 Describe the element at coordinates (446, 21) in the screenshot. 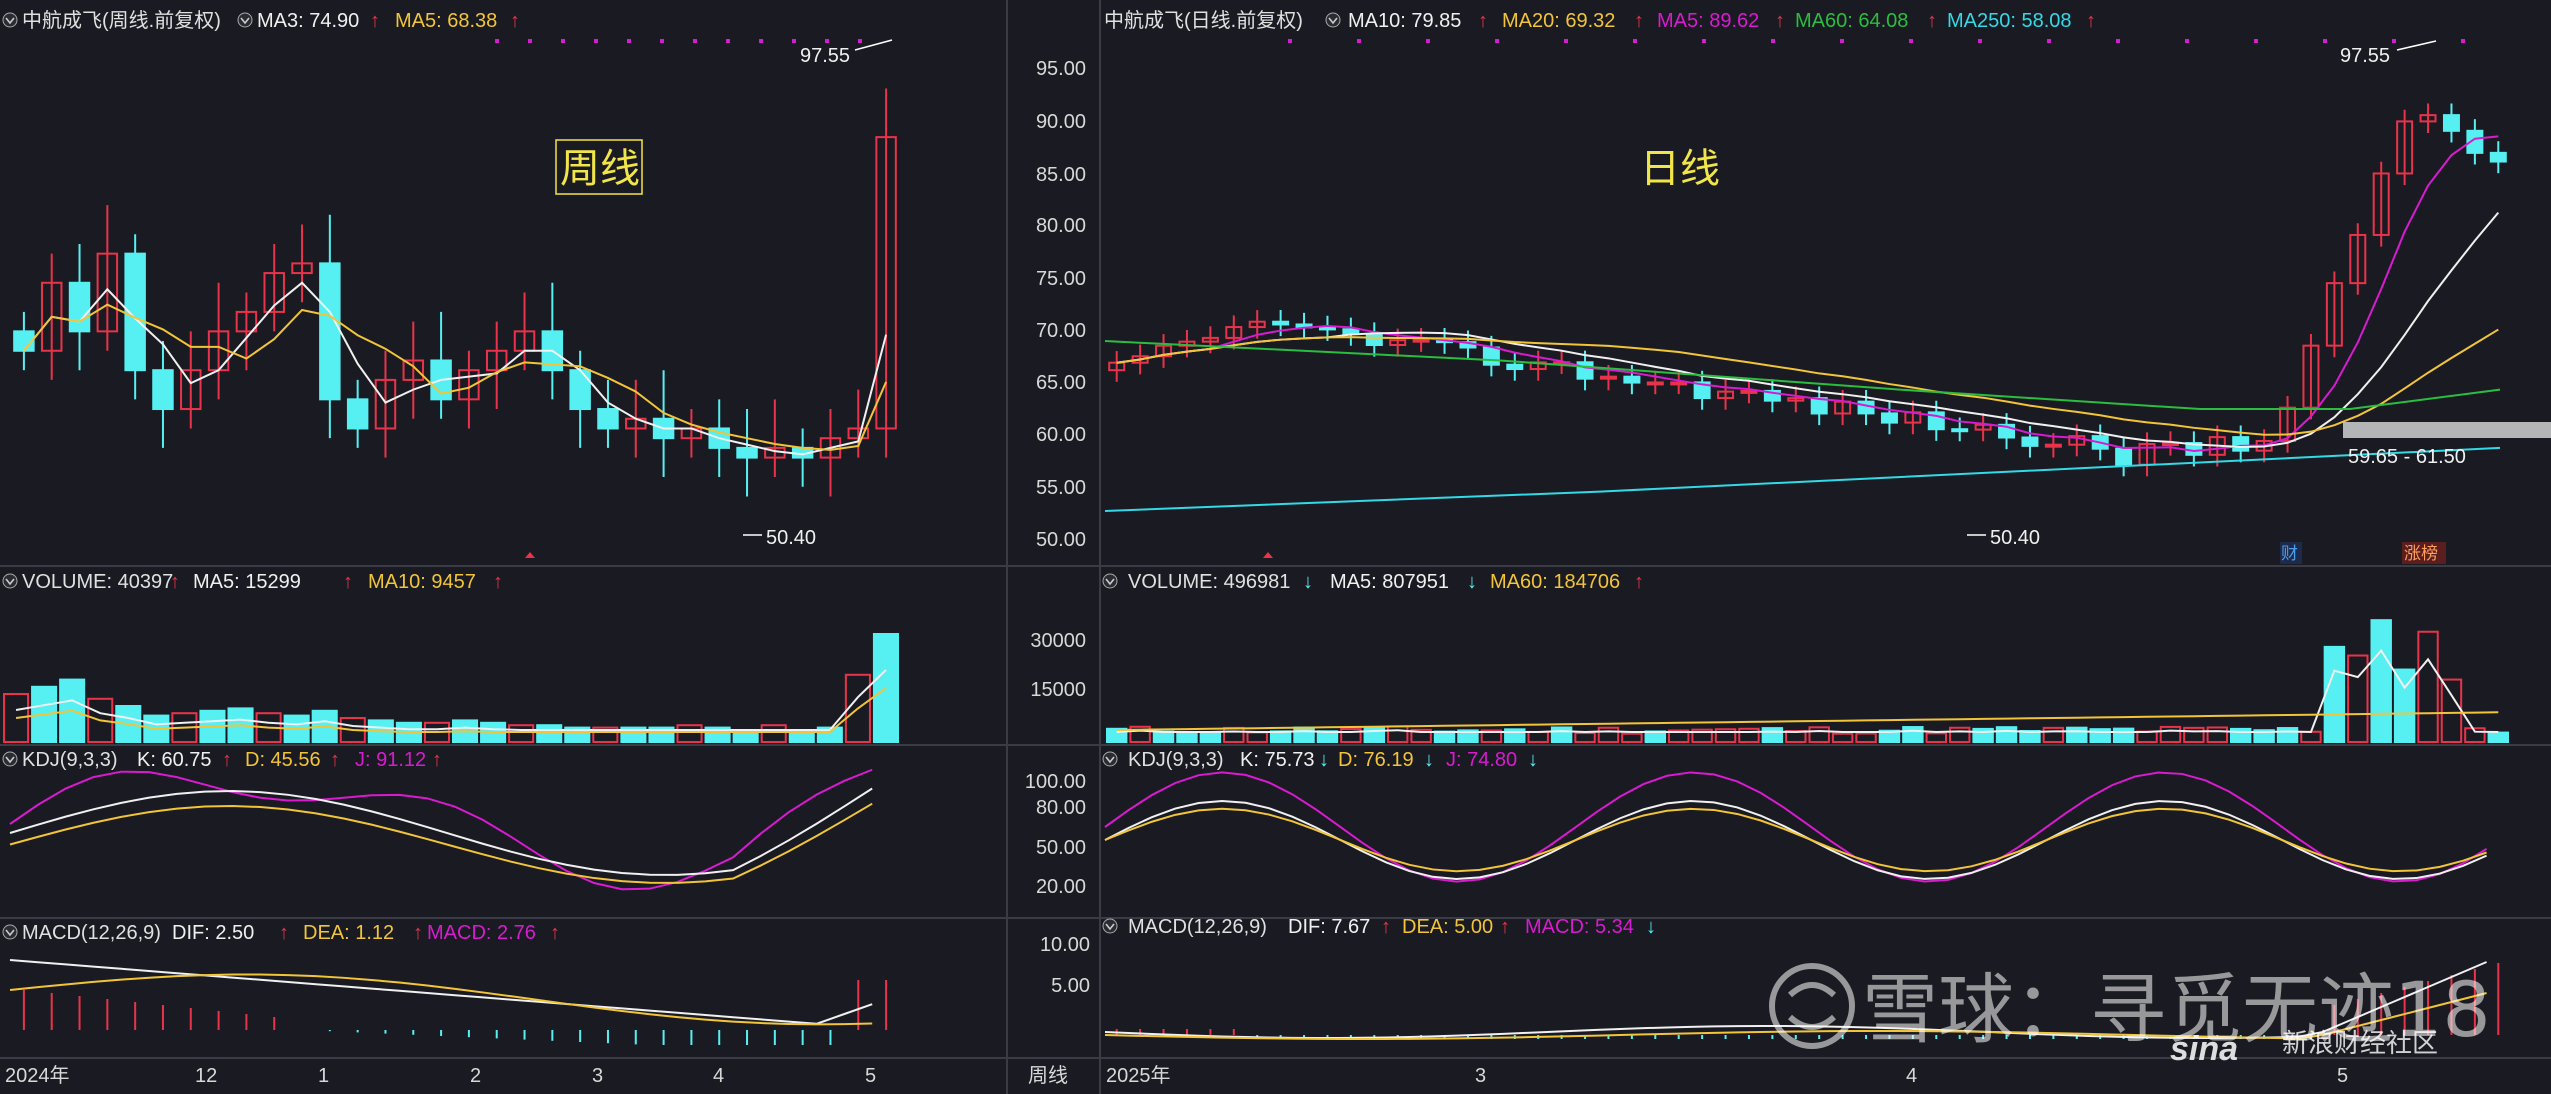

I see `ma5-value: MA5: 68.38` at that location.